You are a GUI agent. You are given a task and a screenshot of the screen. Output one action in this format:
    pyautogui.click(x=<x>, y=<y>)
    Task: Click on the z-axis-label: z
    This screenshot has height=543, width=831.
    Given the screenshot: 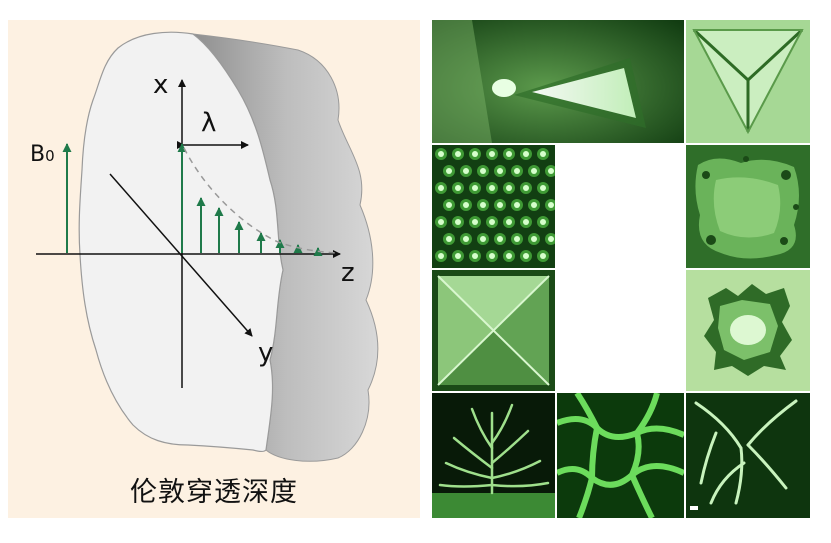 What is the action you would take?
    pyautogui.click(x=348, y=273)
    